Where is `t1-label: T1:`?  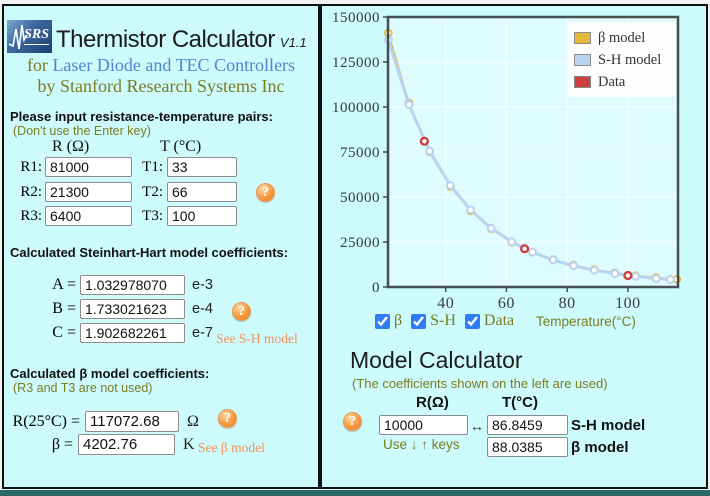 t1-label: T1: is located at coordinates (152, 166).